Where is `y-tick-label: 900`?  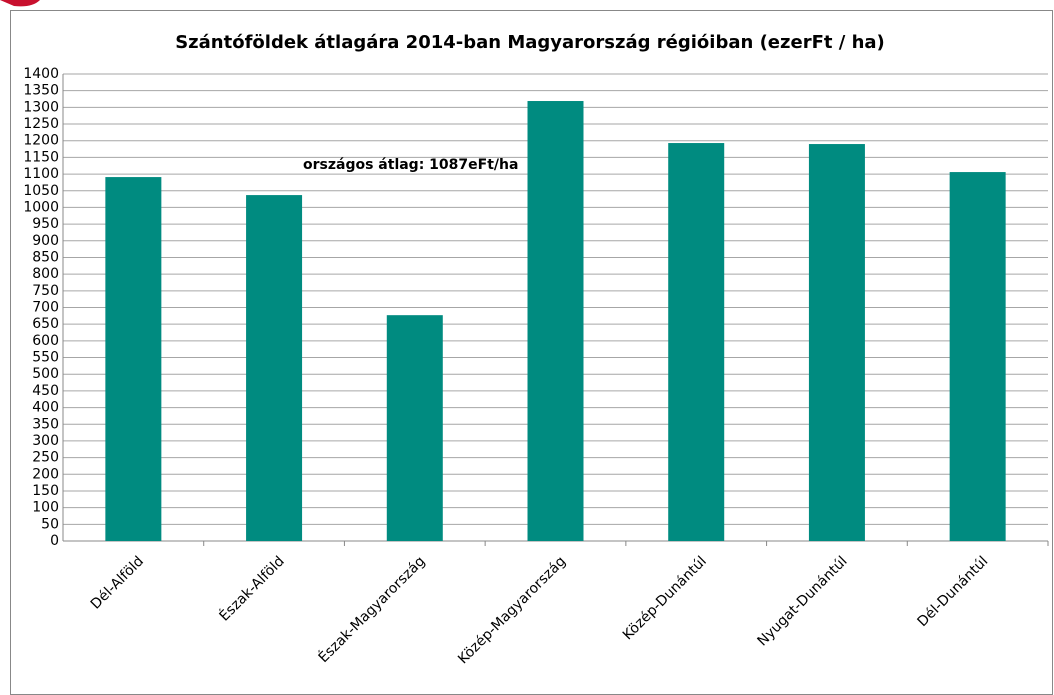
y-tick-label: 900 is located at coordinates (45, 241).